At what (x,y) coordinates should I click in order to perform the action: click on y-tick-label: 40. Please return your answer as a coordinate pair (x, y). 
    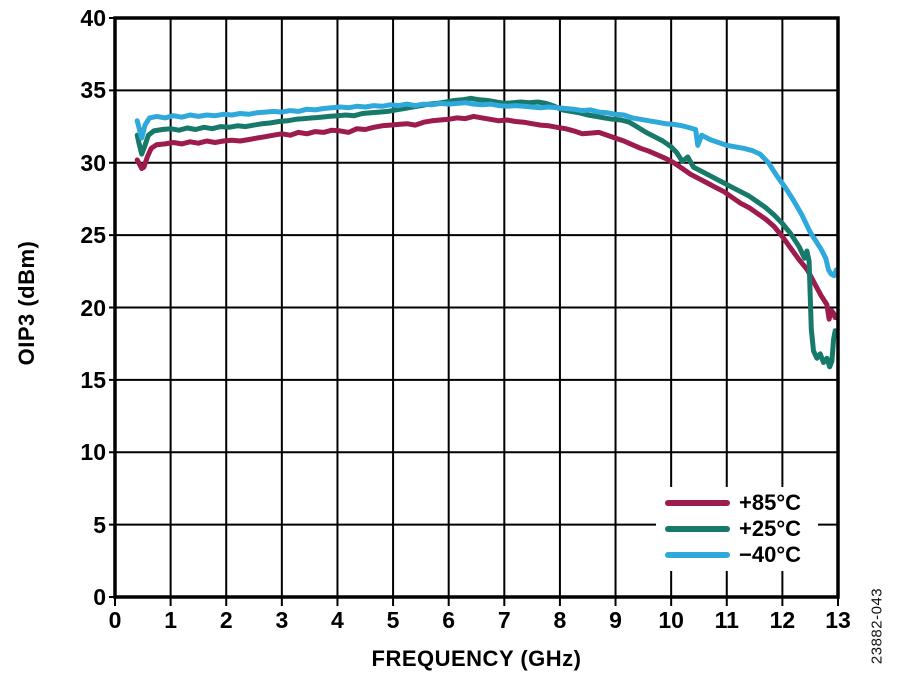
    Looking at the image, I should click on (93, 18).